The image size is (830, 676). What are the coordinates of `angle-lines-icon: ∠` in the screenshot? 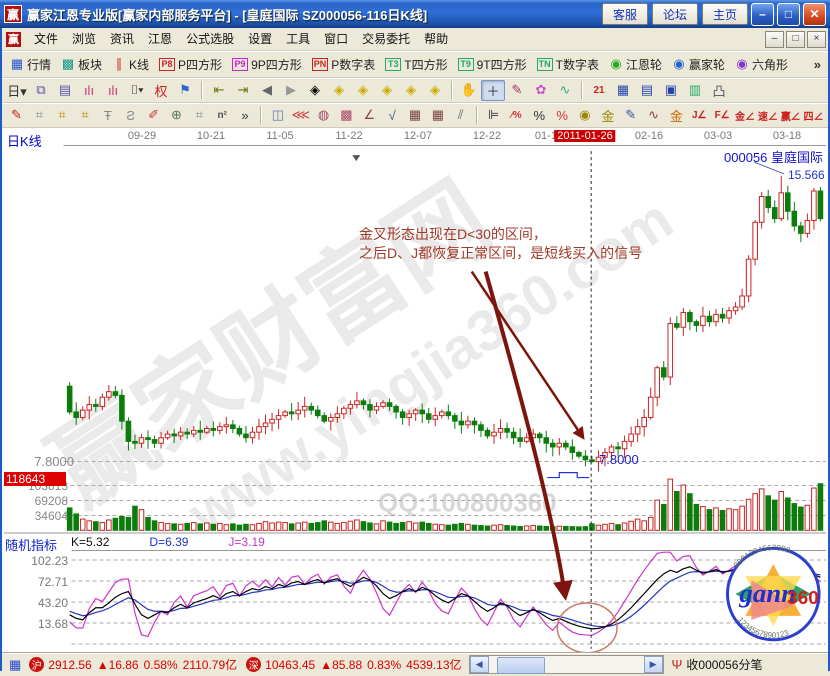 It's located at (369, 114).